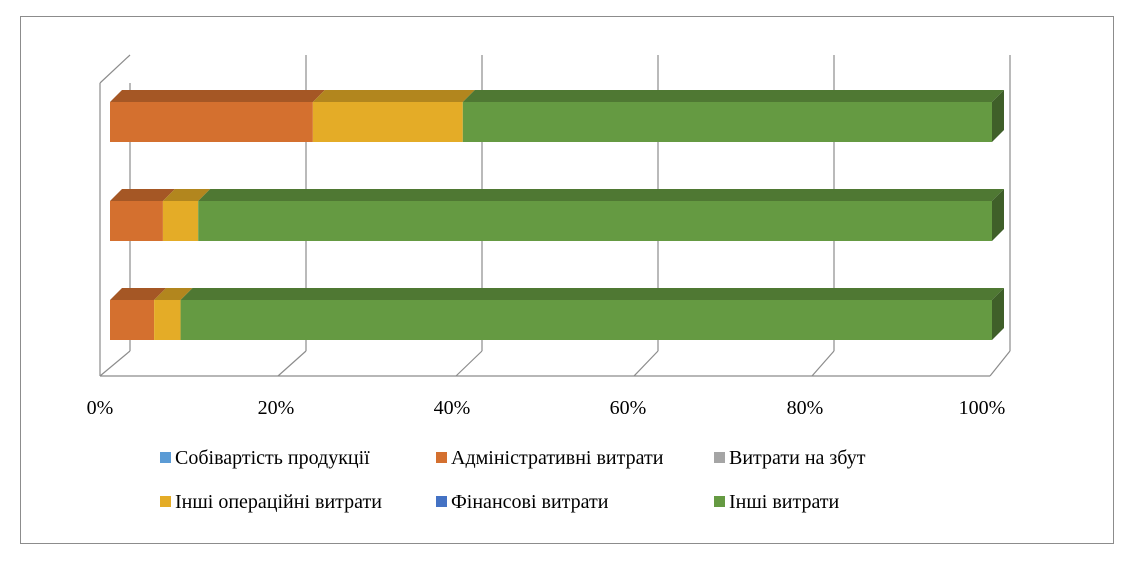 The width and height of the screenshot is (1138, 562). Describe the element at coordinates (276, 408) in the screenshot. I see `x-tick-label: 20%` at that location.